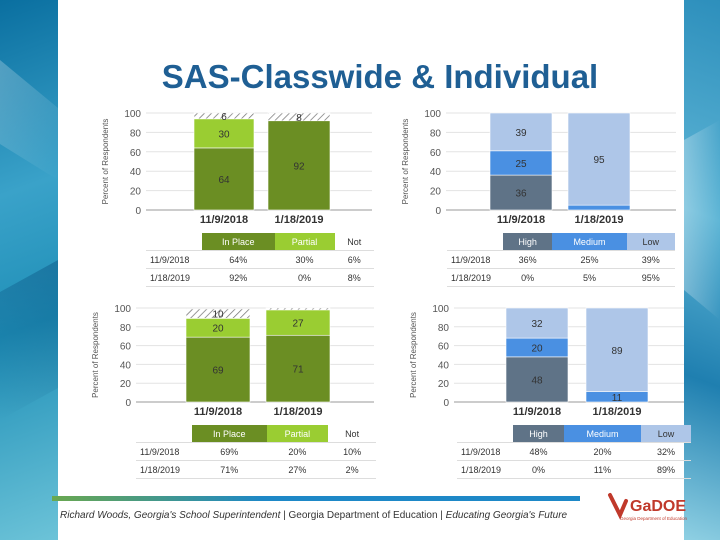 This screenshot has height=540, width=720. I want to click on table-cell: 36%, so click(528, 259).